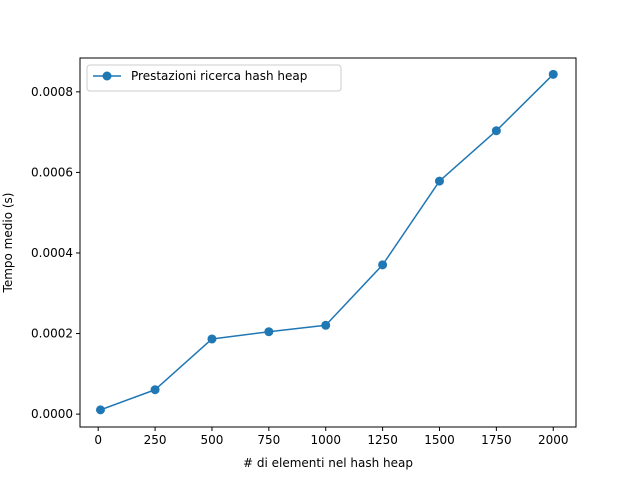 This screenshot has height=480, width=640. Describe the element at coordinates (553, 440) in the screenshot. I see `x-tick-label: 2000` at that location.